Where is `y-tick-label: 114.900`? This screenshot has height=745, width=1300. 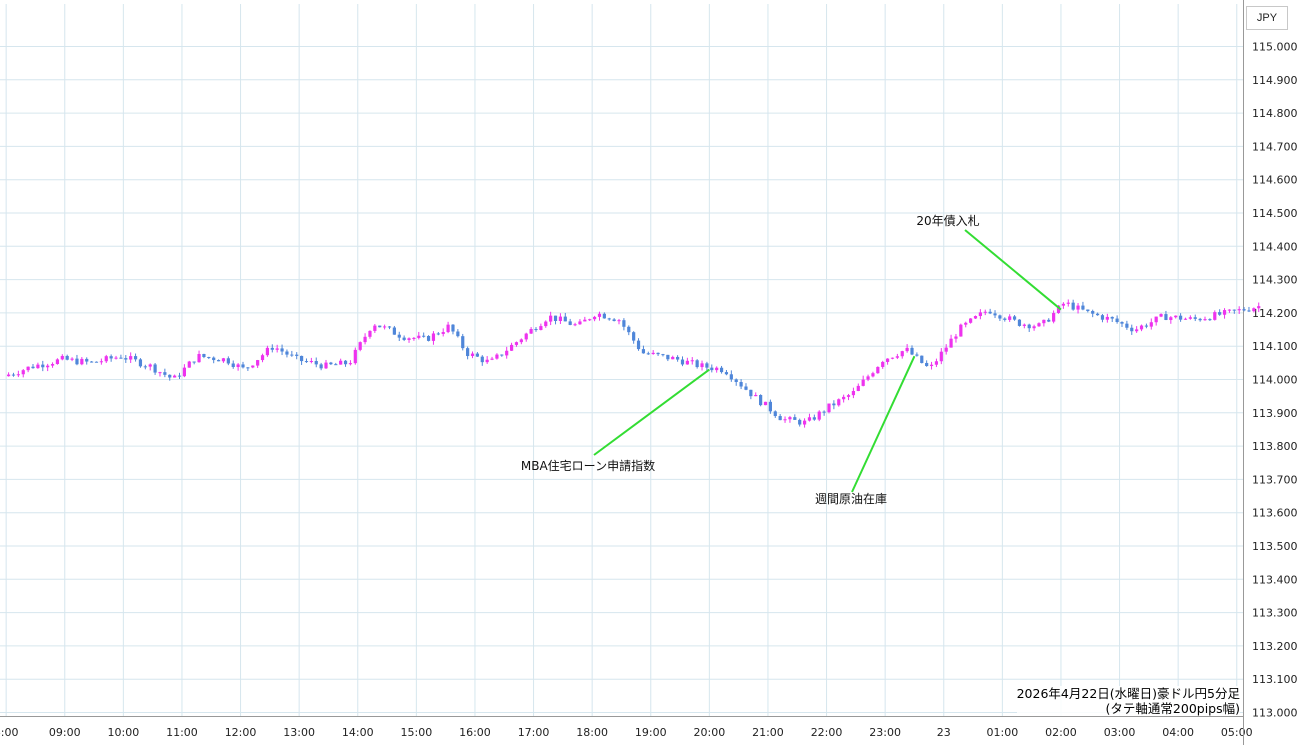
y-tick-label: 114.900 is located at coordinates (1275, 80).